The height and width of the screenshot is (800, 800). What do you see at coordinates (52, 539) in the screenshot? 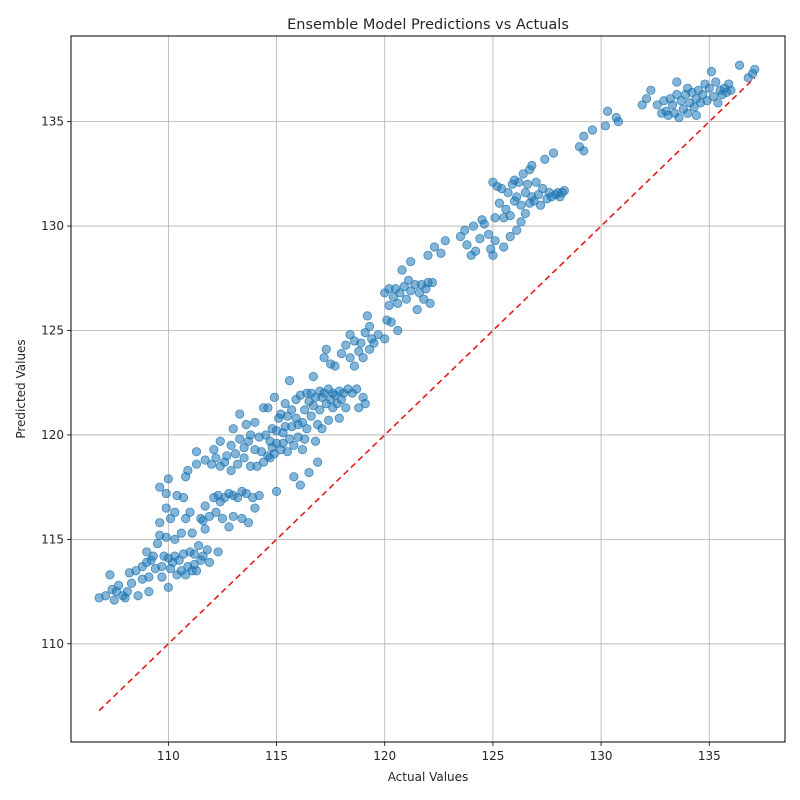
I see `y-tick-label: 115` at bounding box center [52, 539].